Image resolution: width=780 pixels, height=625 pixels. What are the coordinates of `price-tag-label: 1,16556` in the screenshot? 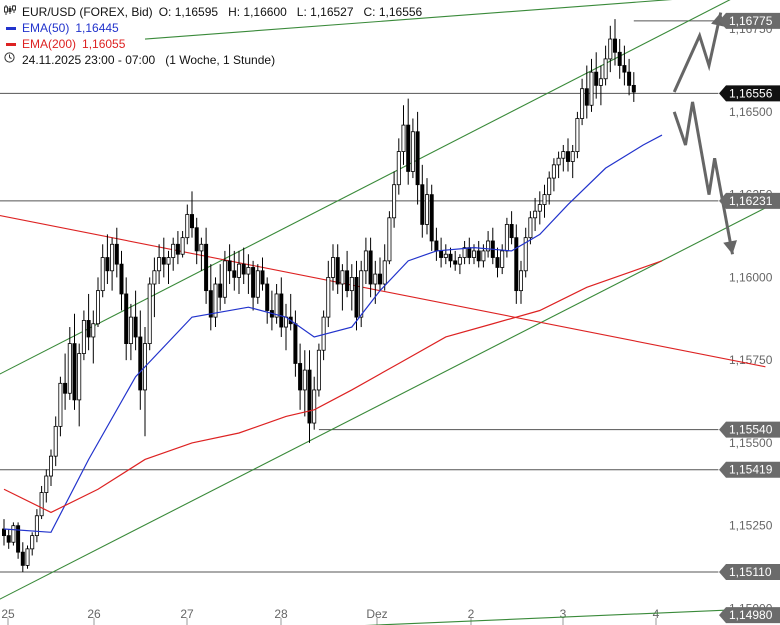 It's located at (751, 93).